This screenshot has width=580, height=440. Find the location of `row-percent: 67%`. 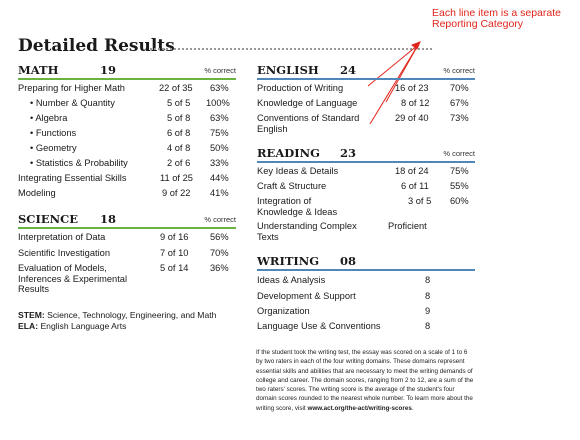

row-percent: 67% is located at coordinates (459, 103).